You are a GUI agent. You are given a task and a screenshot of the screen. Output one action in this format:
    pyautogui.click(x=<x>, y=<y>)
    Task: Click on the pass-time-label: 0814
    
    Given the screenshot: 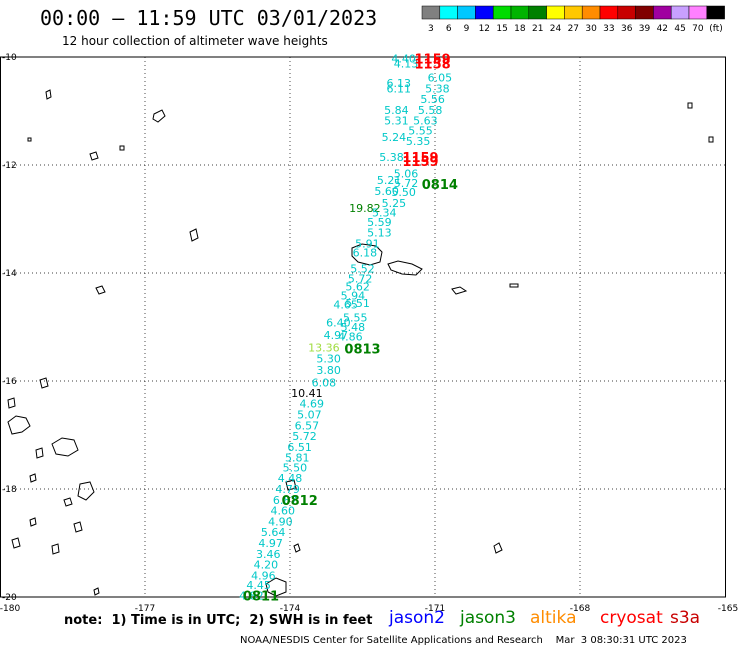 What is the action you would take?
    pyautogui.click(x=440, y=185)
    